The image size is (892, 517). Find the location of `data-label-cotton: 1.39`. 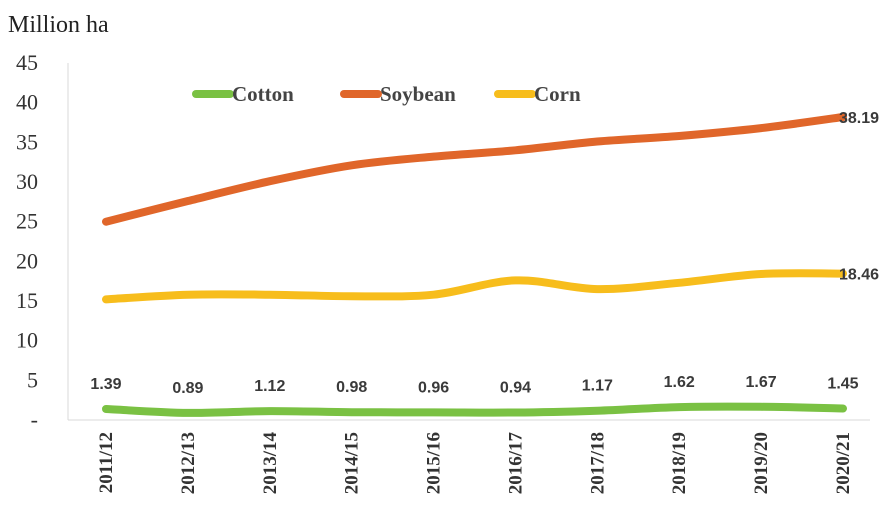

data-label-cotton: 1.39 is located at coordinates (105, 384).